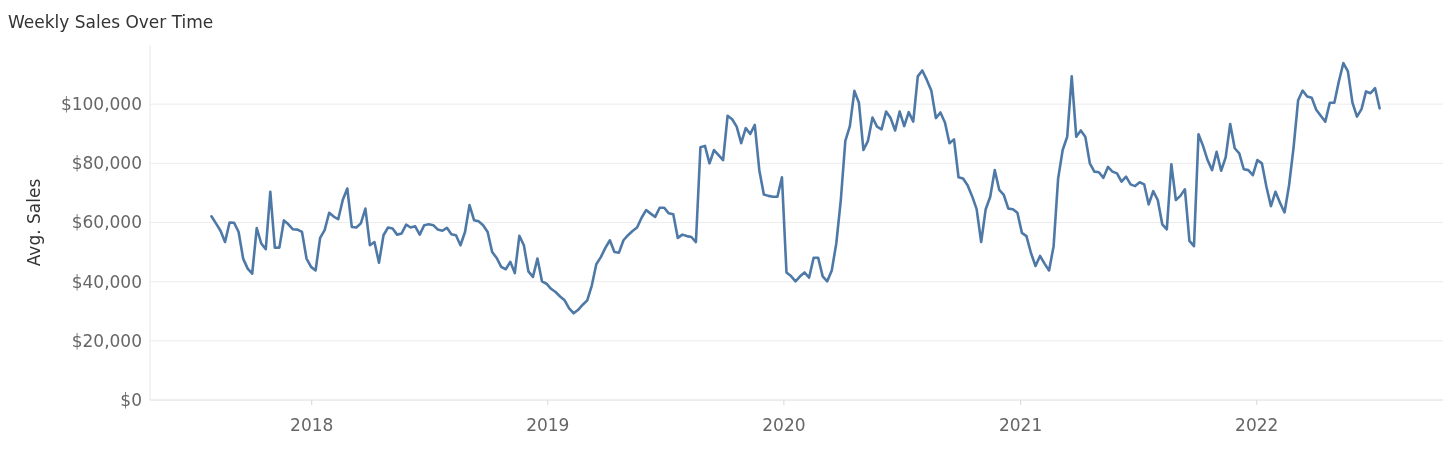  Describe the element at coordinates (1020, 425) in the screenshot. I see `x-tick-label: 2021` at that location.